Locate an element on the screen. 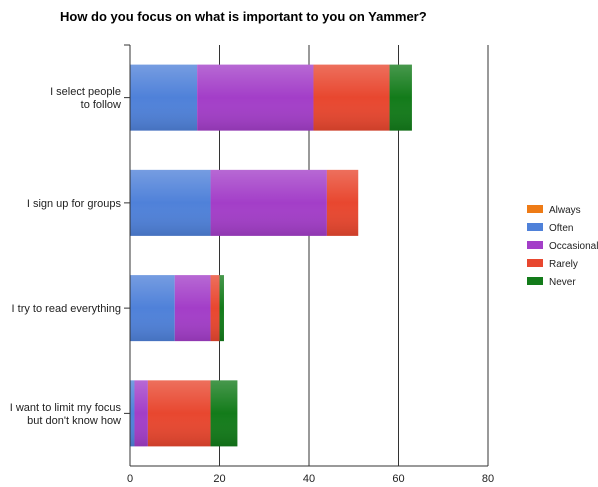 This screenshot has height=487, width=598. category-label: I select people is located at coordinates (85, 92).